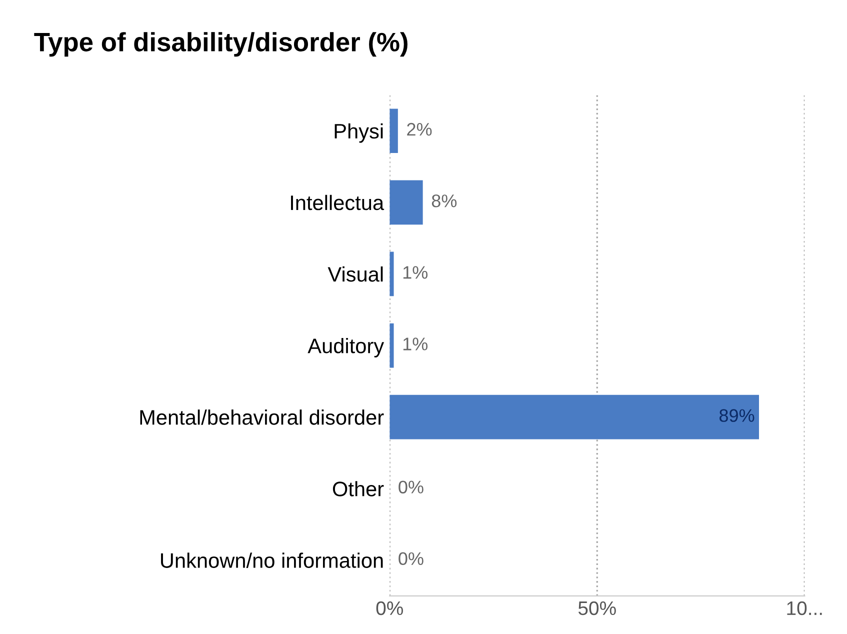  What do you see at coordinates (262, 417) in the screenshot?
I see `y-tick-label: Mental/behavioral disorder` at bounding box center [262, 417].